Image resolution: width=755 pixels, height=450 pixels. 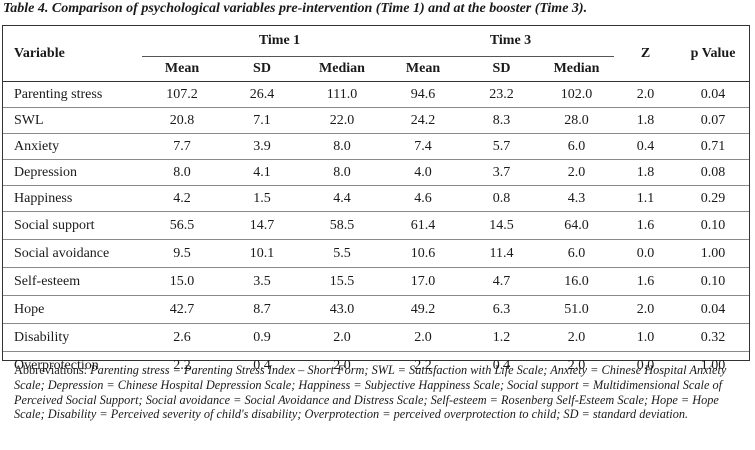 What do you see at coordinates (262, 198) in the screenshot?
I see `t1-sd-cell: 1.5` at bounding box center [262, 198].